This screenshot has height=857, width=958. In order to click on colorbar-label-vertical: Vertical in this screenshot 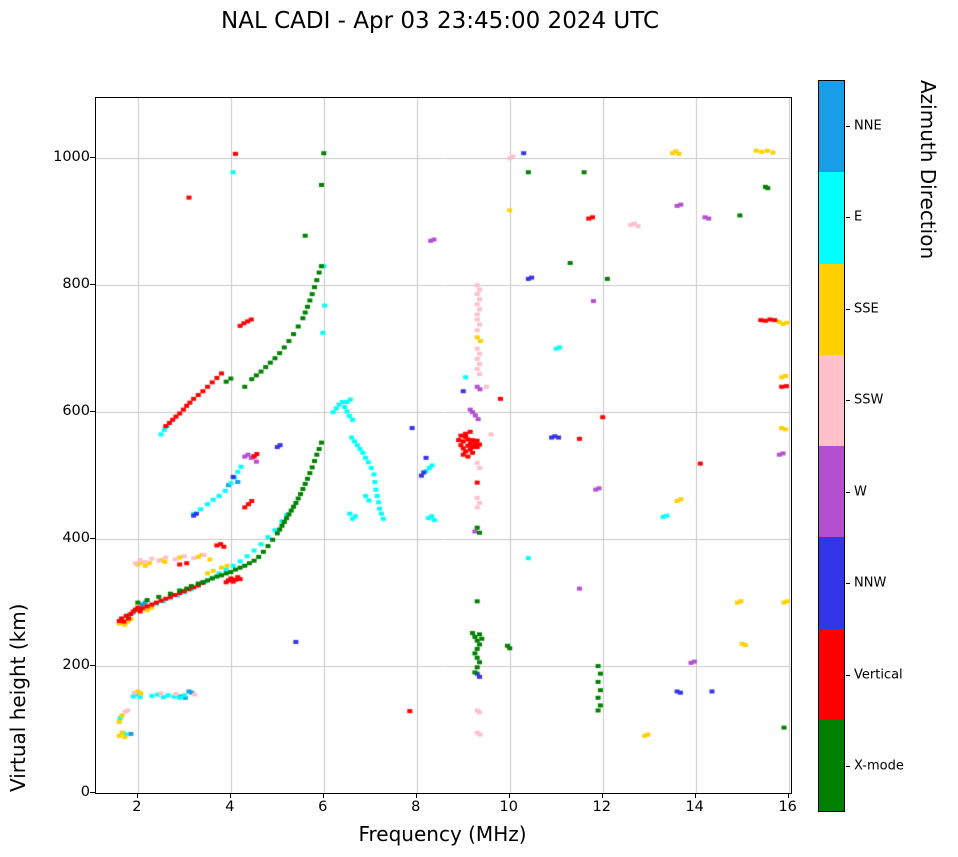, I will do `click(878, 675)`.